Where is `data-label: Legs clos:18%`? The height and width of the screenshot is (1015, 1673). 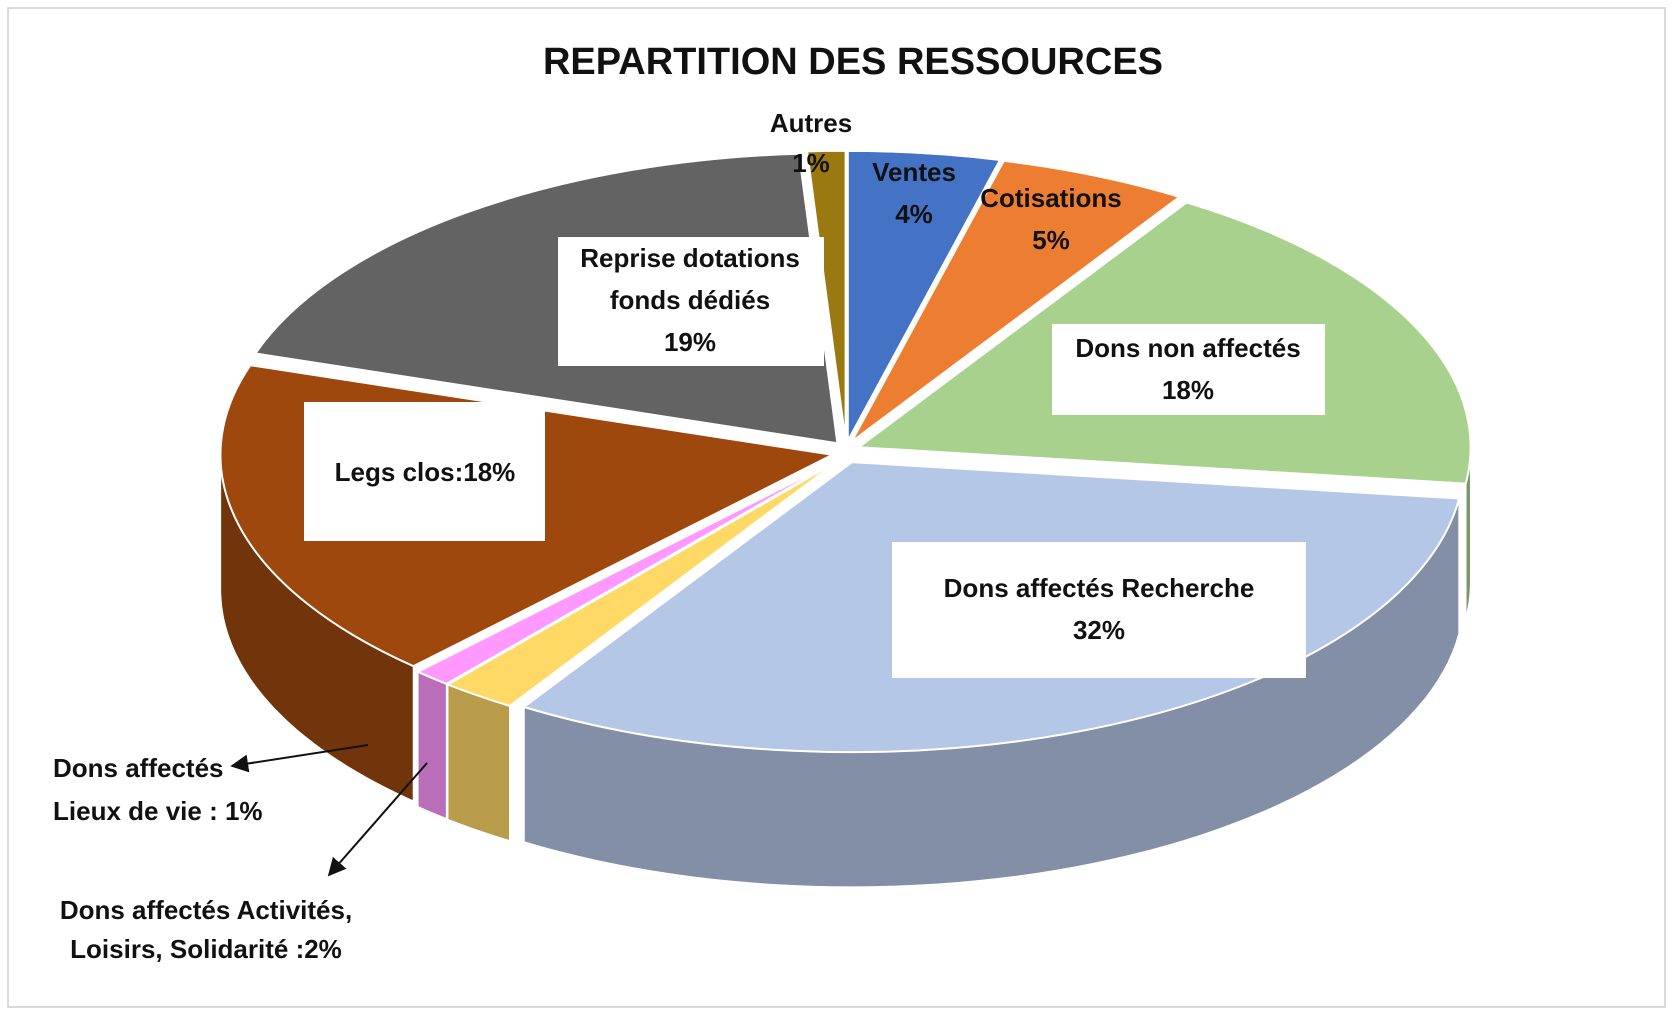 data-label: Legs clos:18% is located at coordinates (425, 472).